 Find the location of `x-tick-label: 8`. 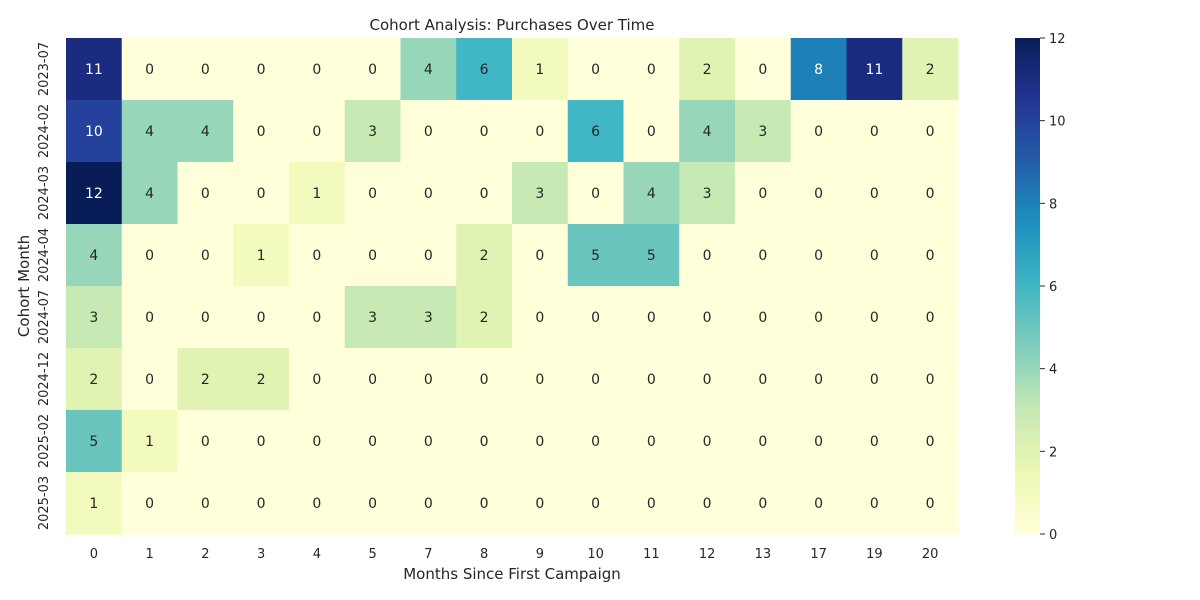

x-tick-label: 8 is located at coordinates (484, 554).